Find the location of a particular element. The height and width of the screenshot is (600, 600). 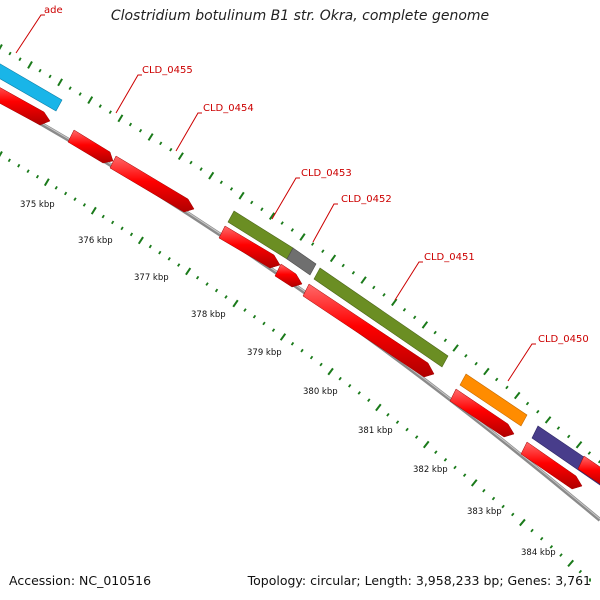

accession-text: Accession: NC_010516 is located at coordinates (80, 580).